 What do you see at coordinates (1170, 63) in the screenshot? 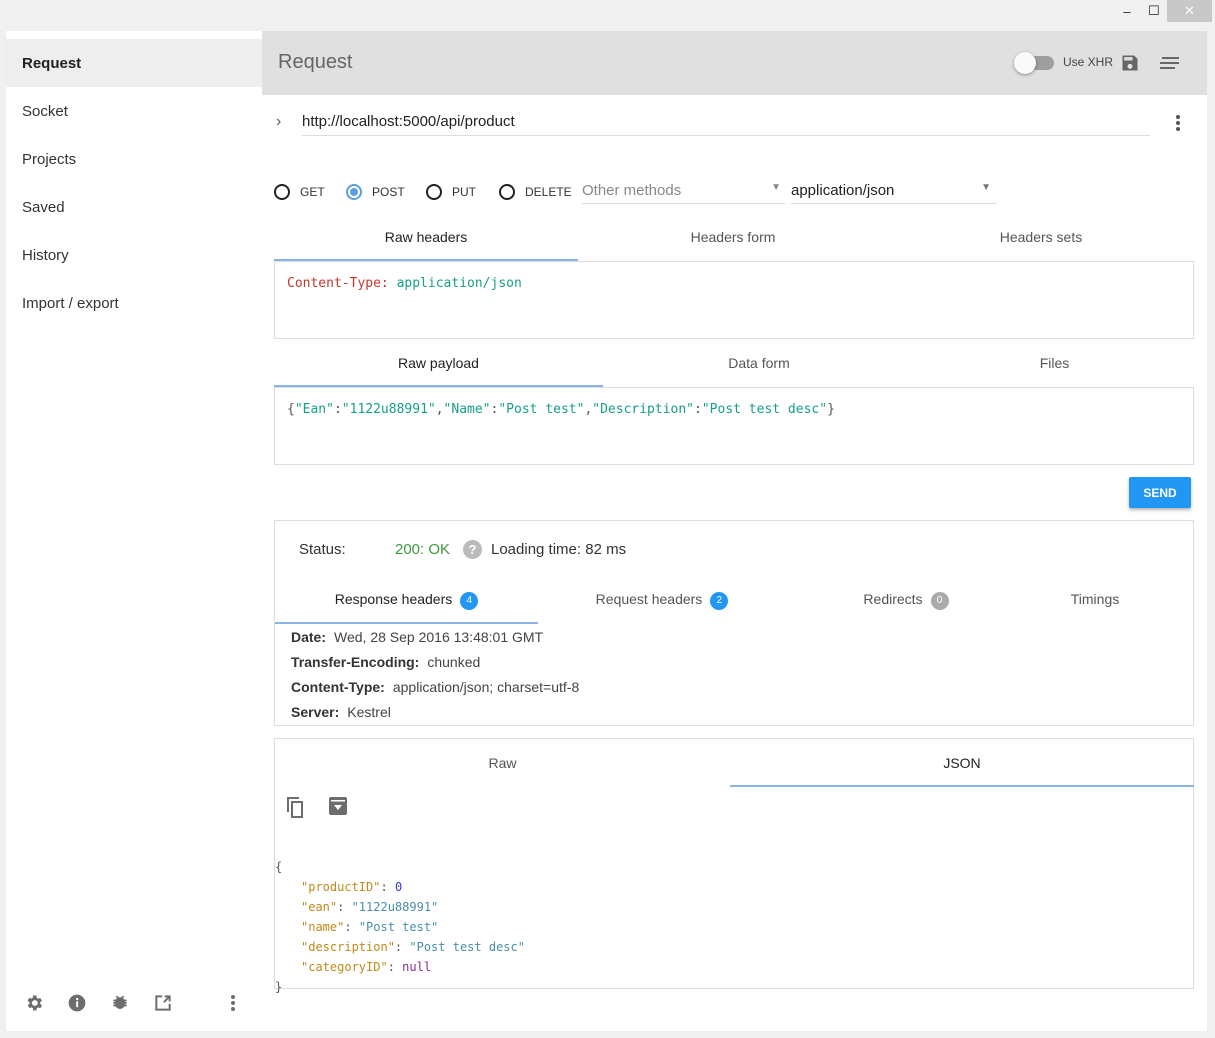
I see `menu-lines-icon` at bounding box center [1170, 63].